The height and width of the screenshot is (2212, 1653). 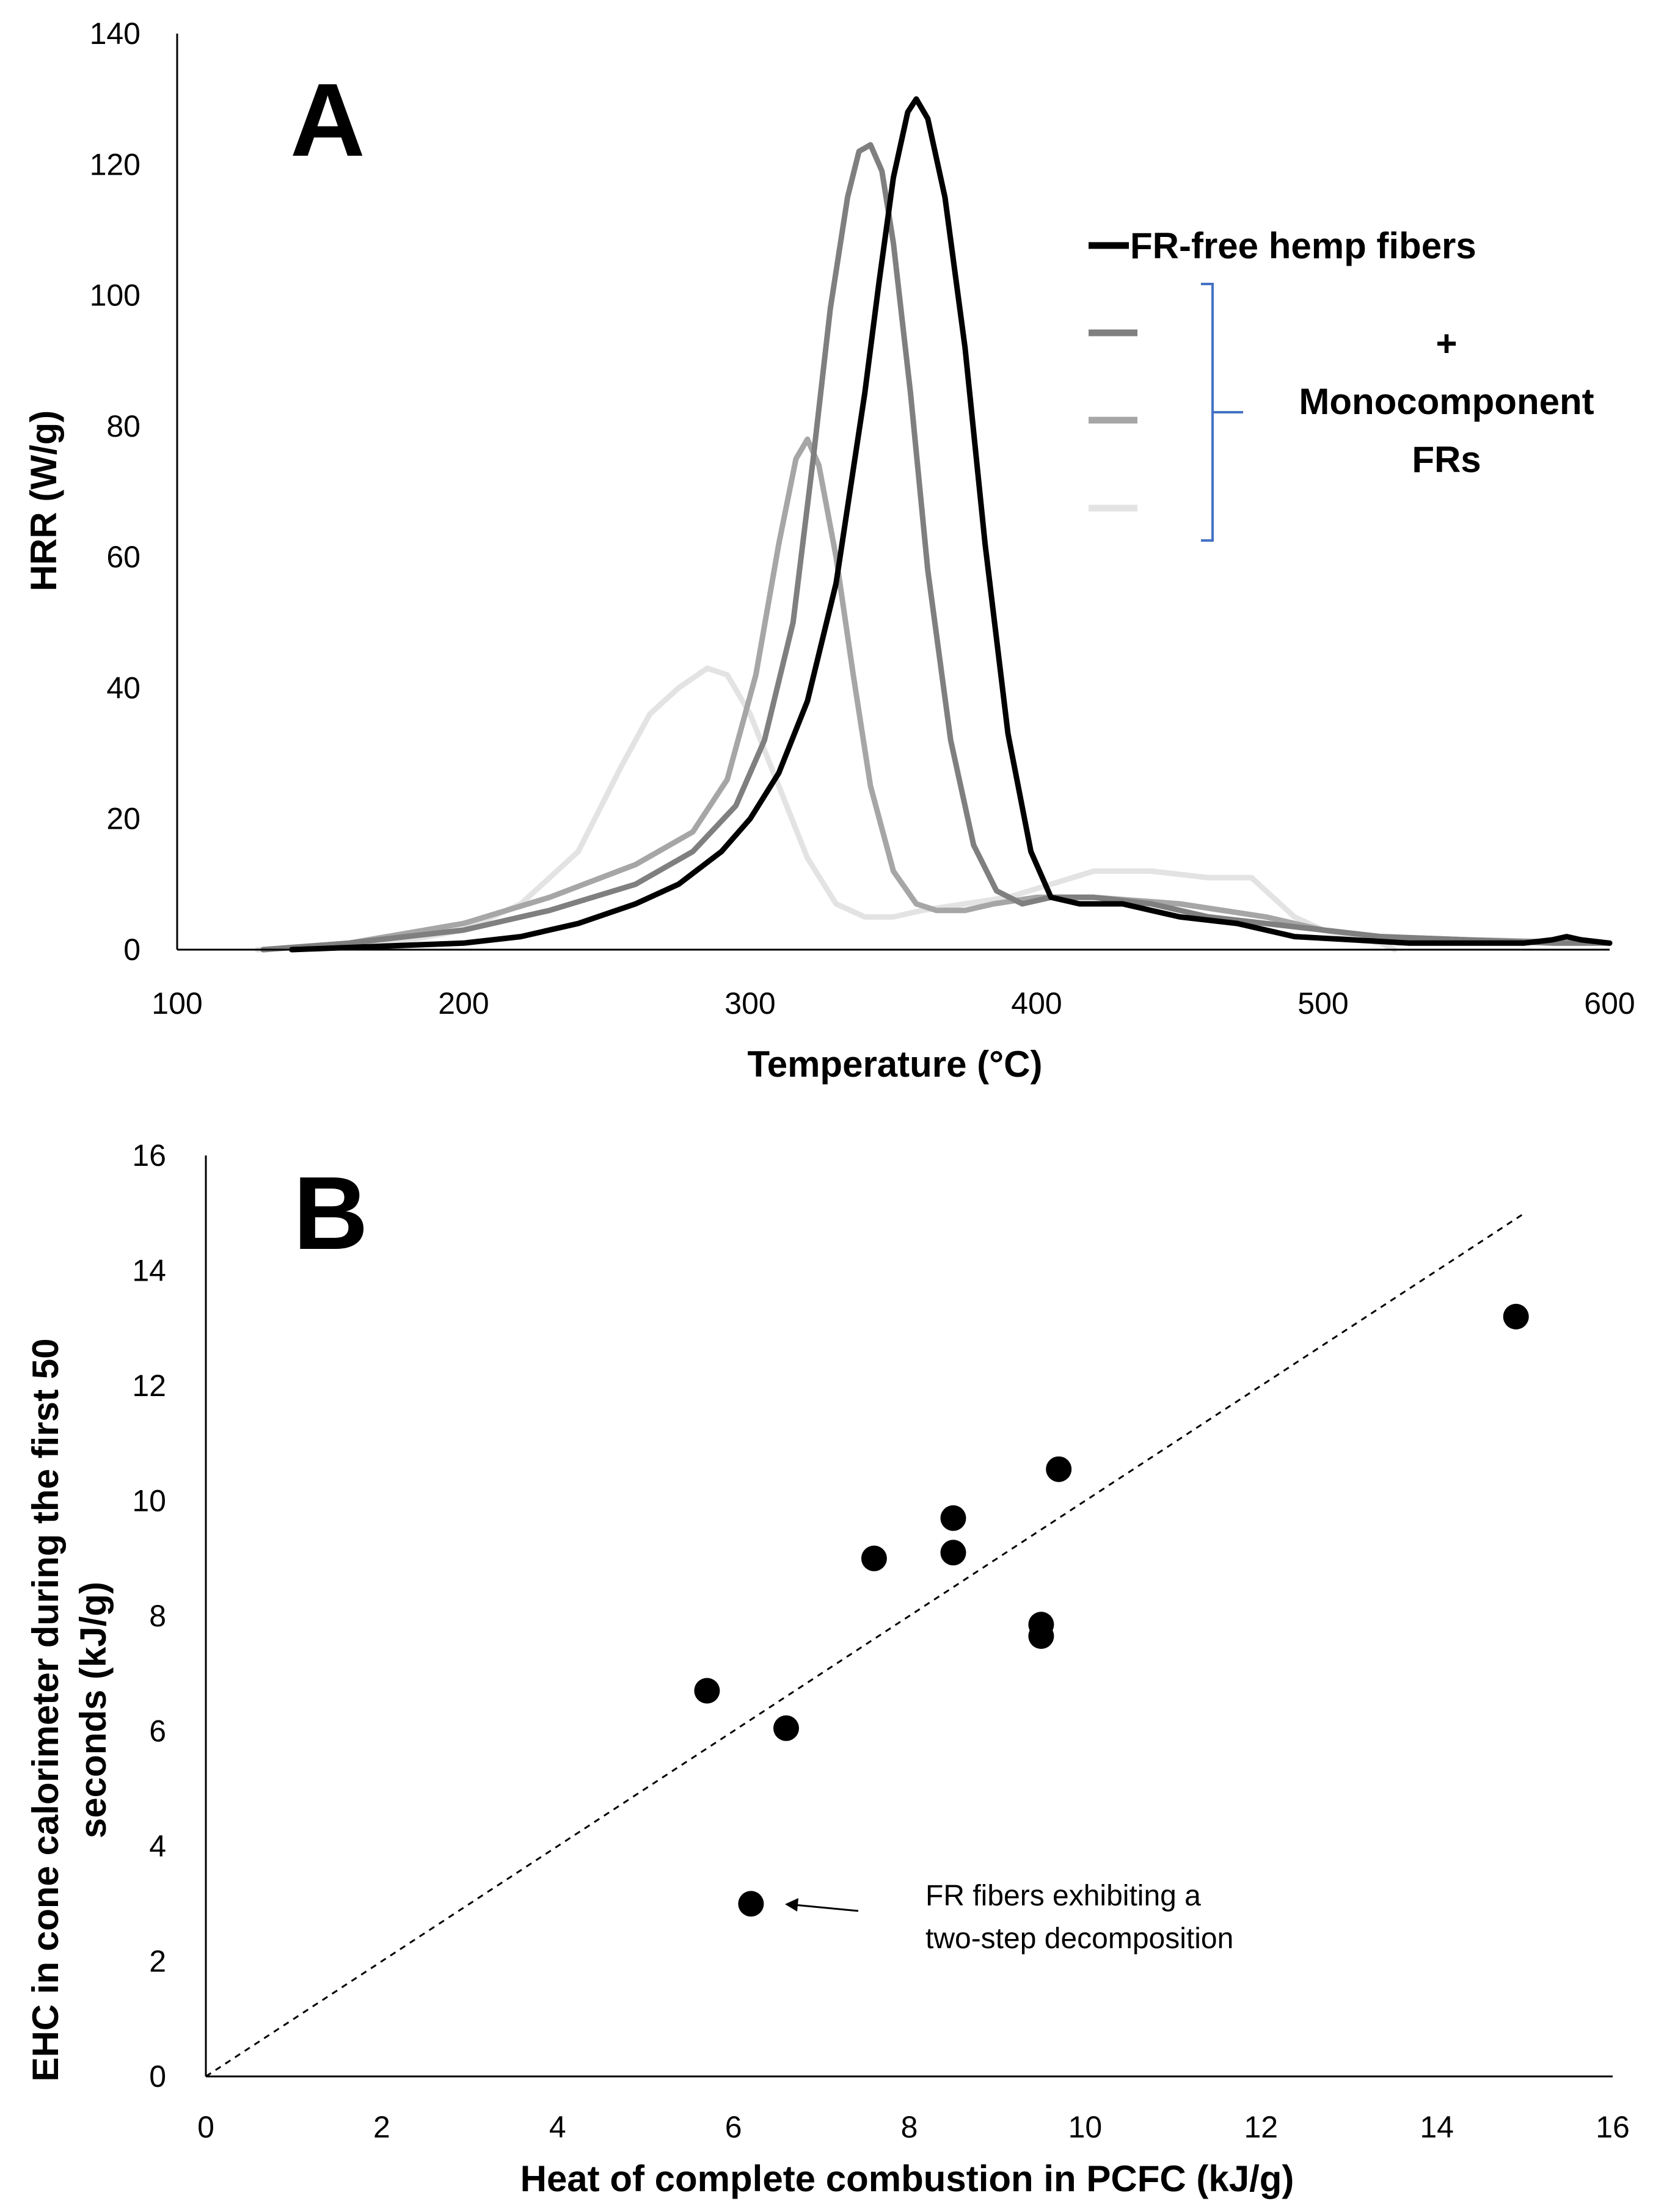 What do you see at coordinates (826, 1908) in the screenshot?
I see `annotation-arrow-line` at bounding box center [826, 1908].